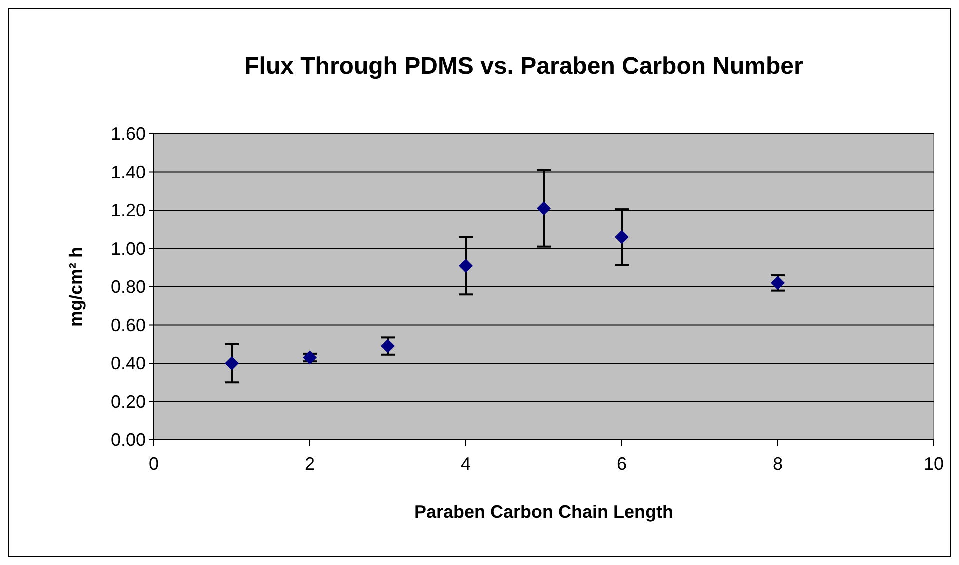 The image size is (959, 565). I want to click on x-tick-label: 6, so click(622, 464).